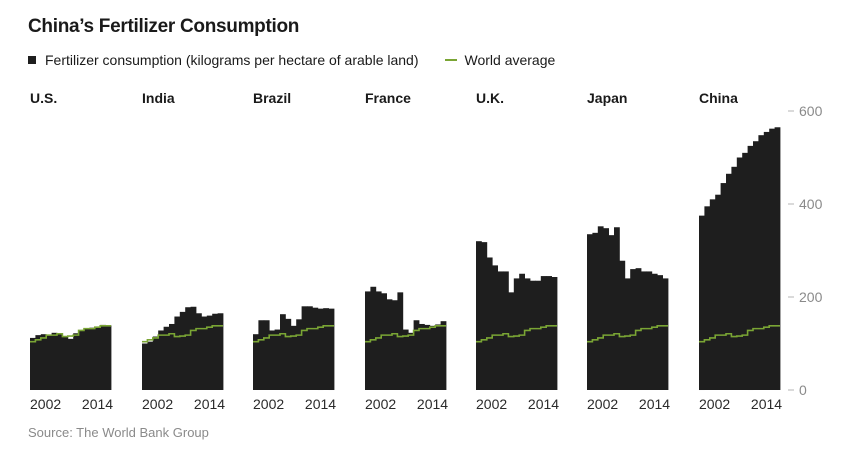  I want to click on source-note: Source: The World Bank Group, so click(118, 432).